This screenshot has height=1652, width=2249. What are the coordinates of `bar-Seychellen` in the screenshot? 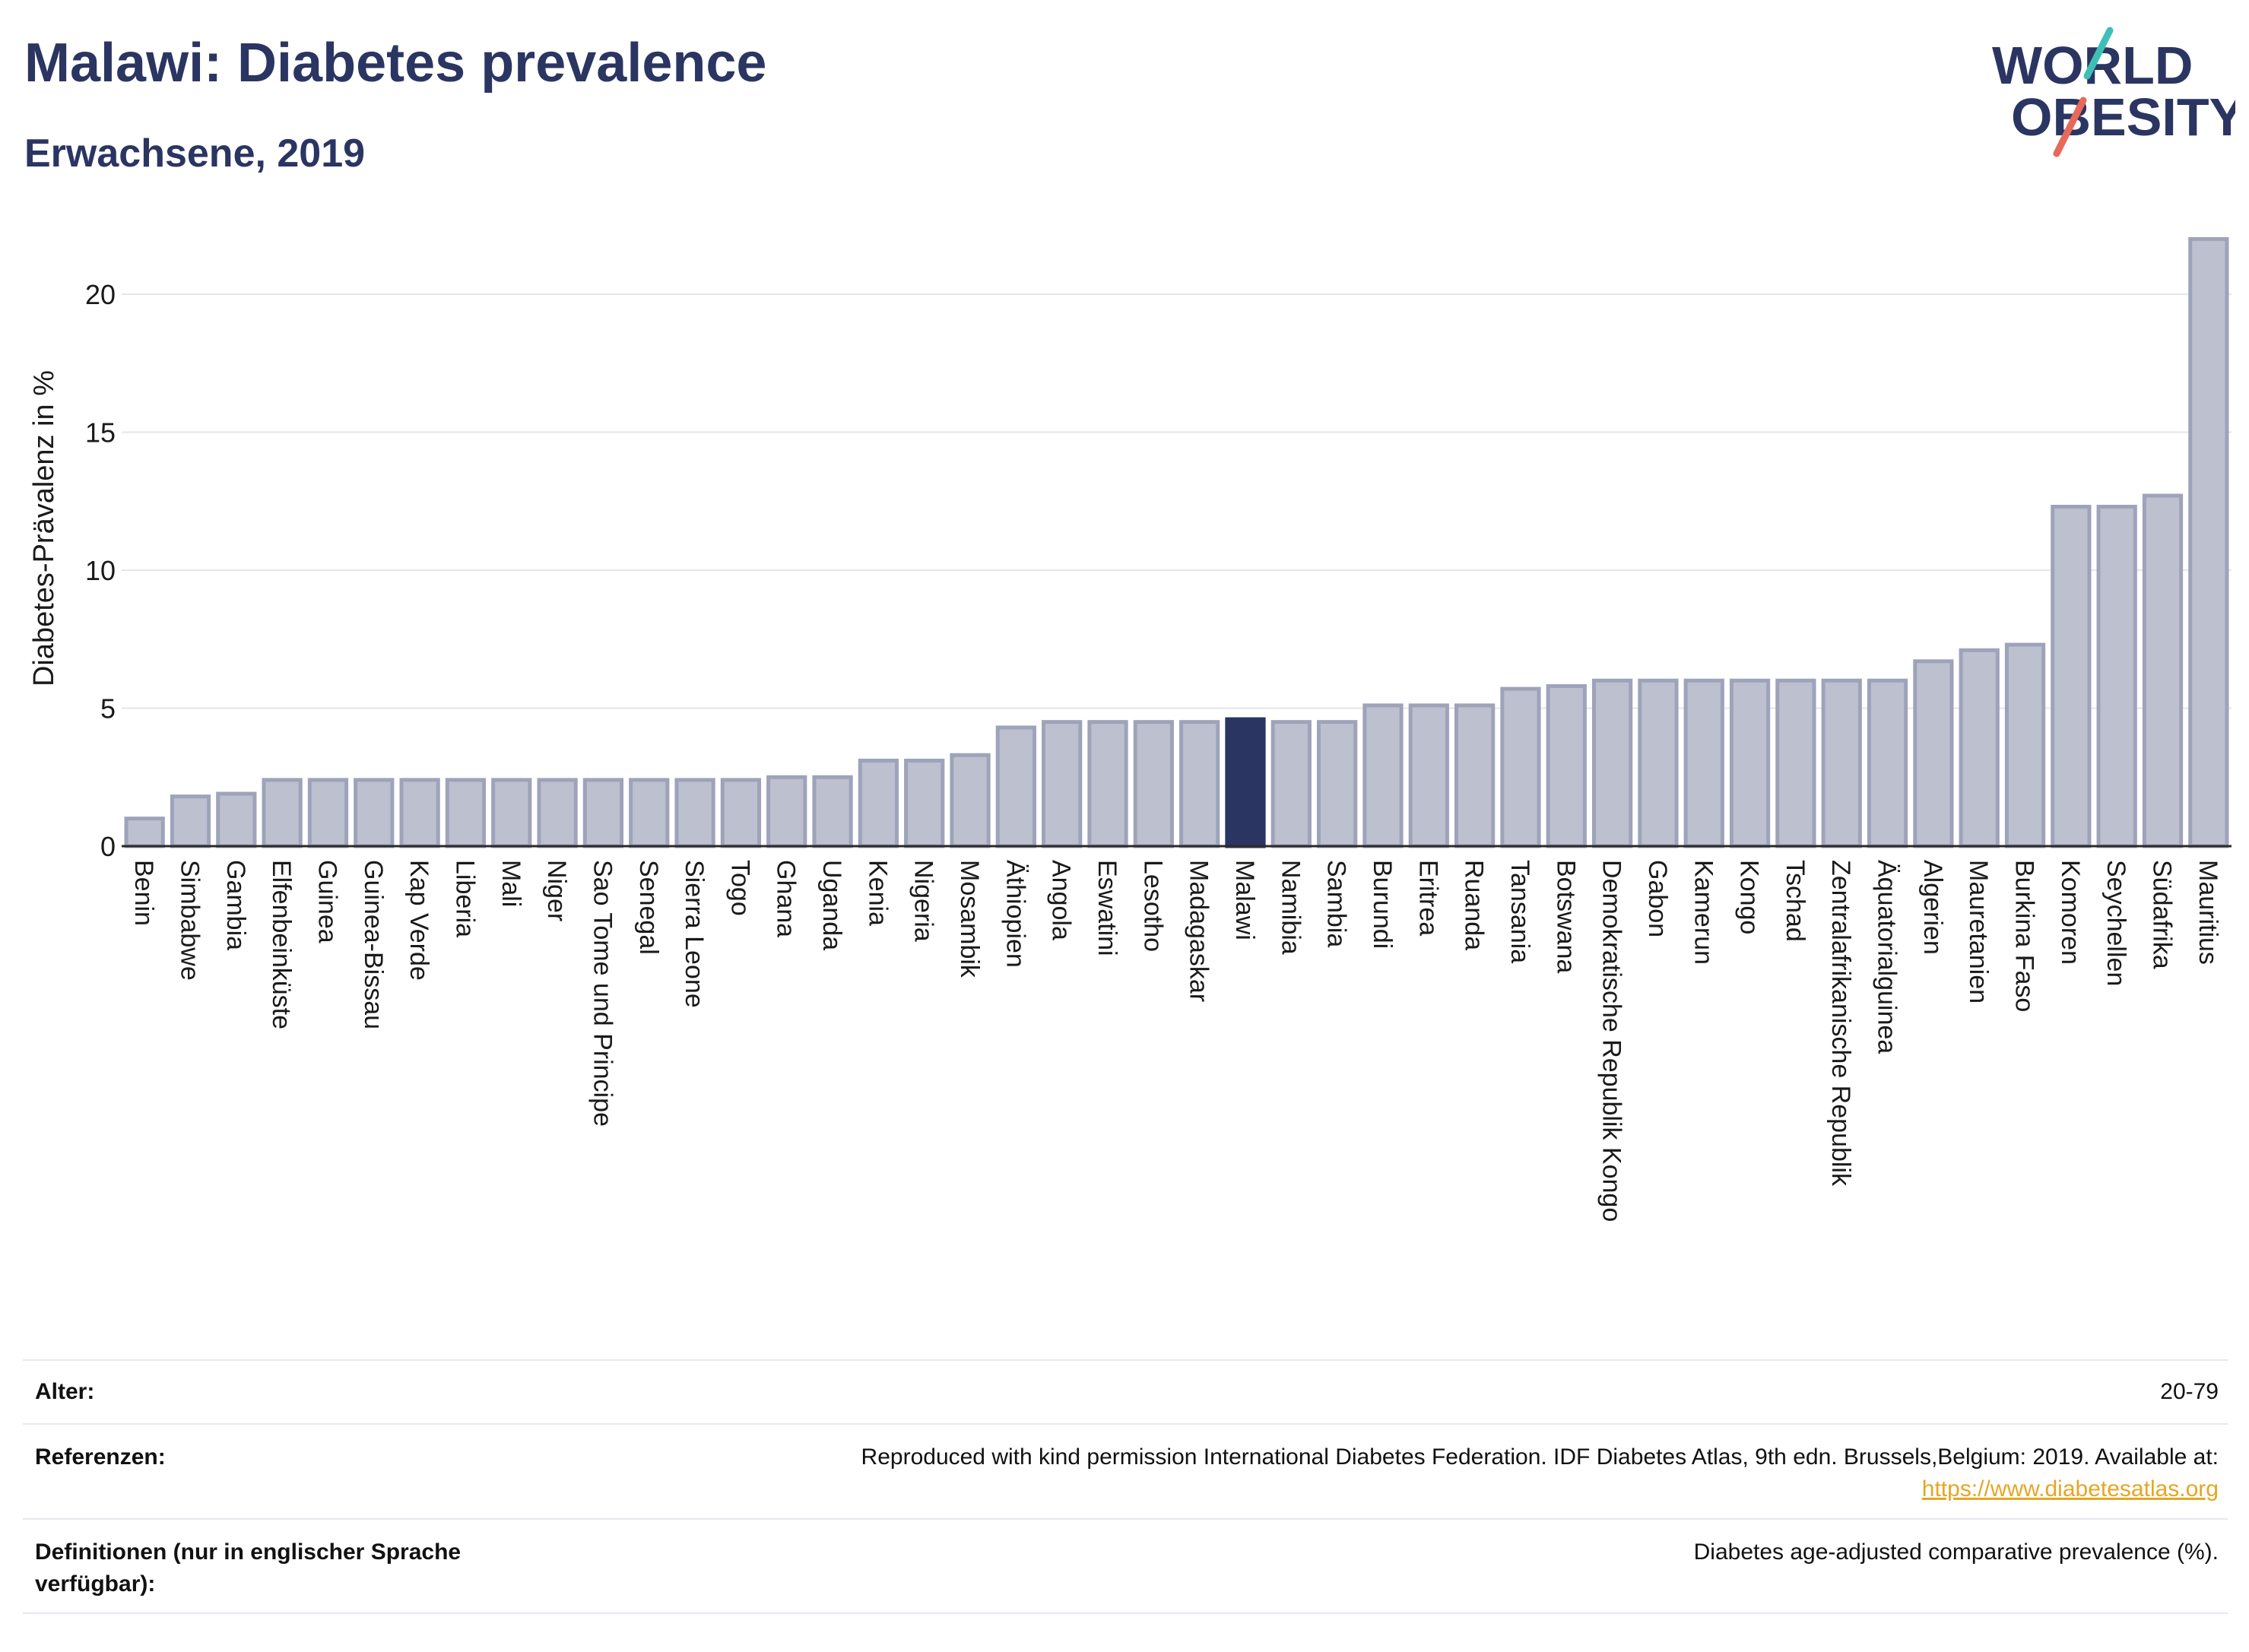 It's located at (2116, 676).